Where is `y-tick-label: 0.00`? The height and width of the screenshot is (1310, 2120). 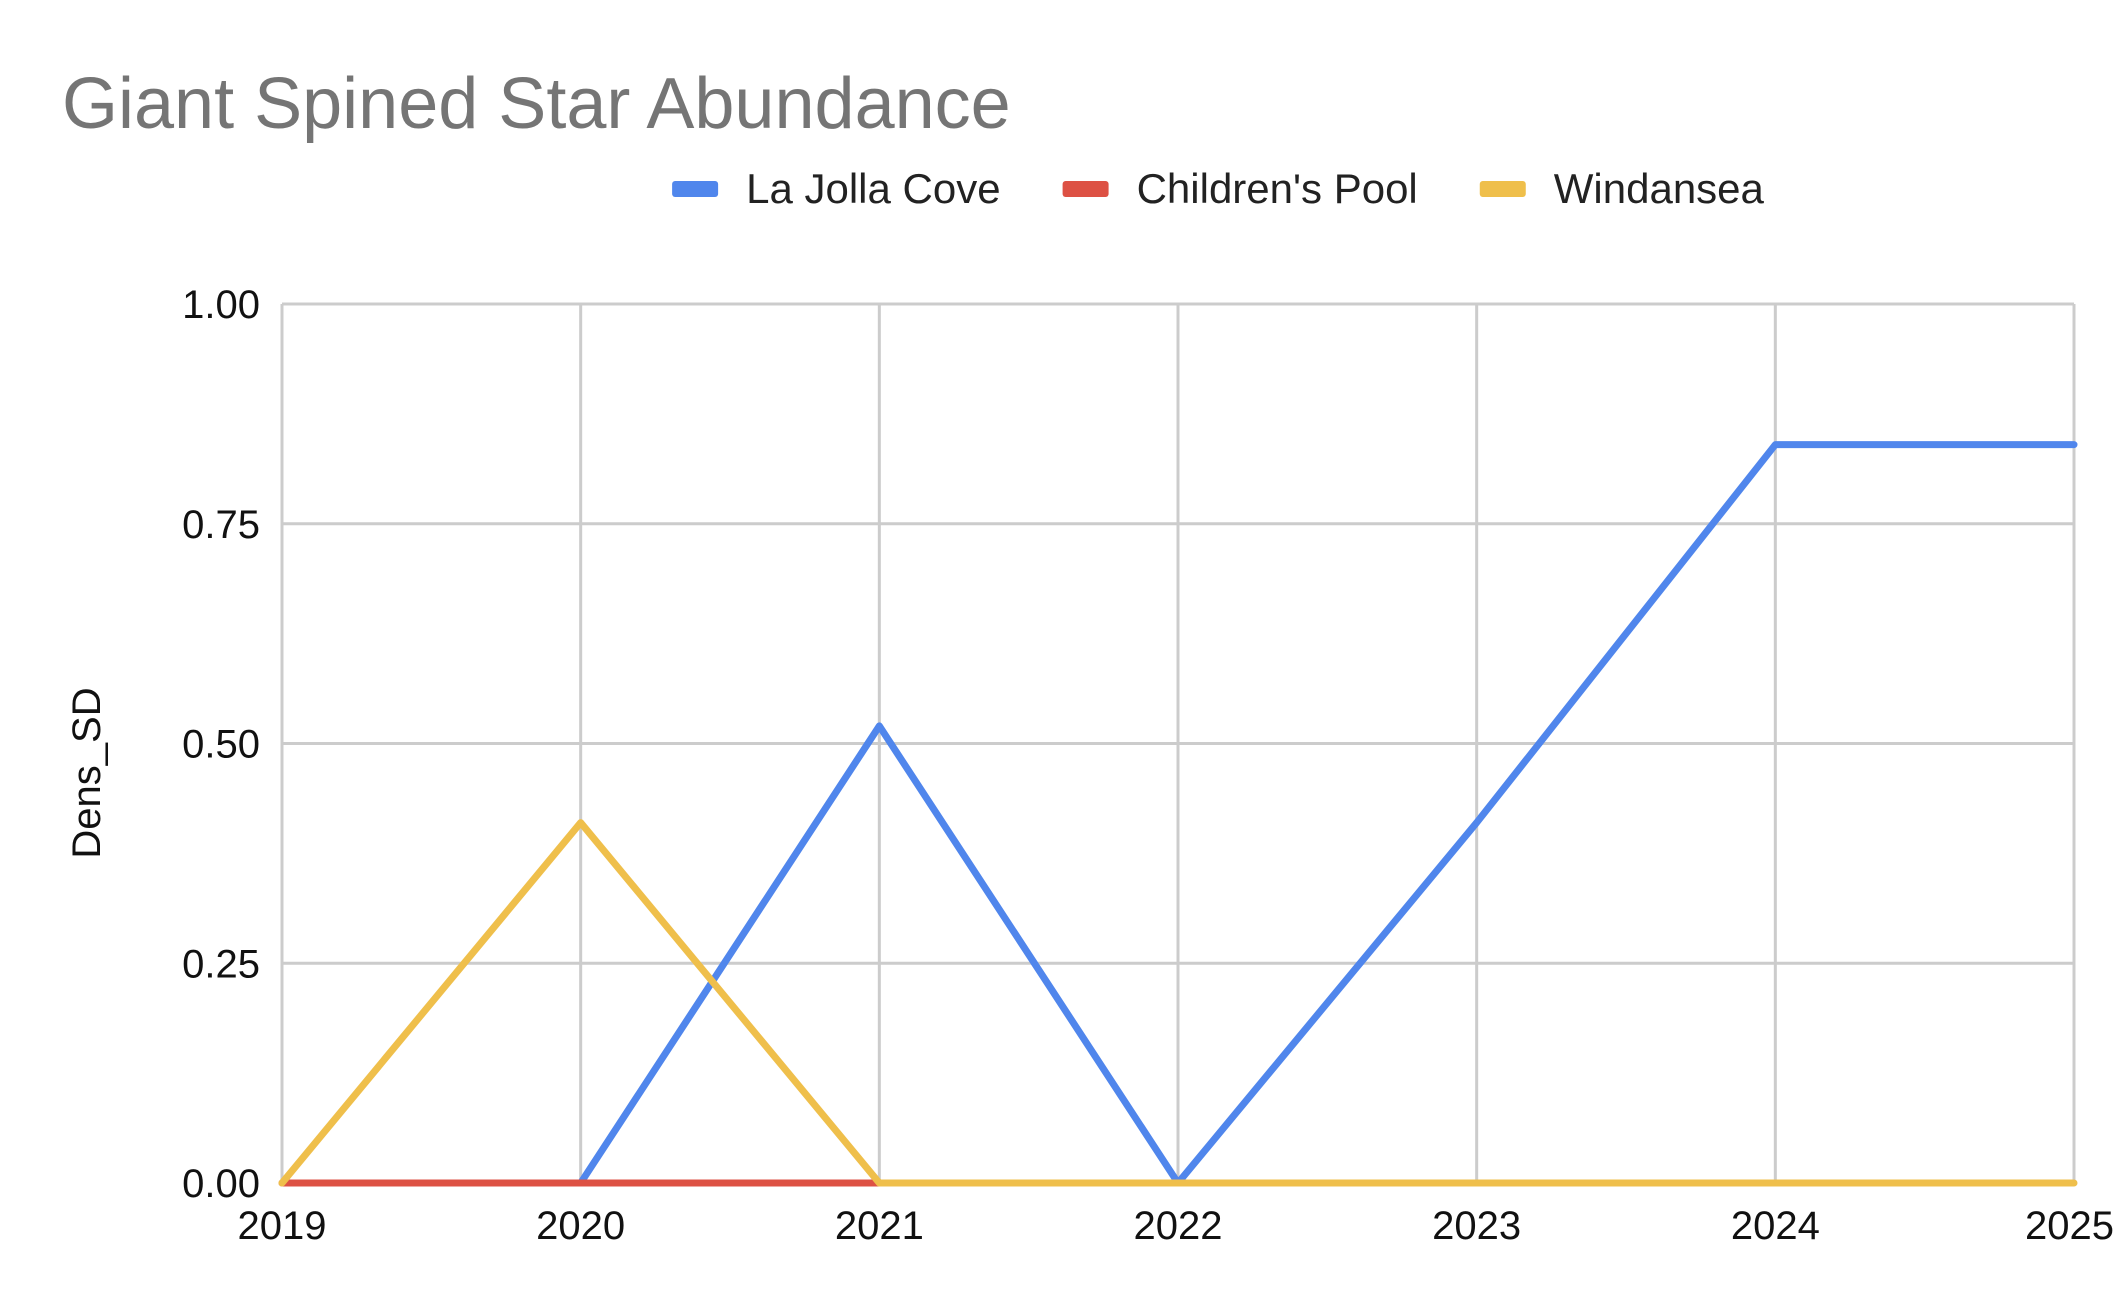 y-tick-label: 0.00 is located at coordinates (221, 1184).